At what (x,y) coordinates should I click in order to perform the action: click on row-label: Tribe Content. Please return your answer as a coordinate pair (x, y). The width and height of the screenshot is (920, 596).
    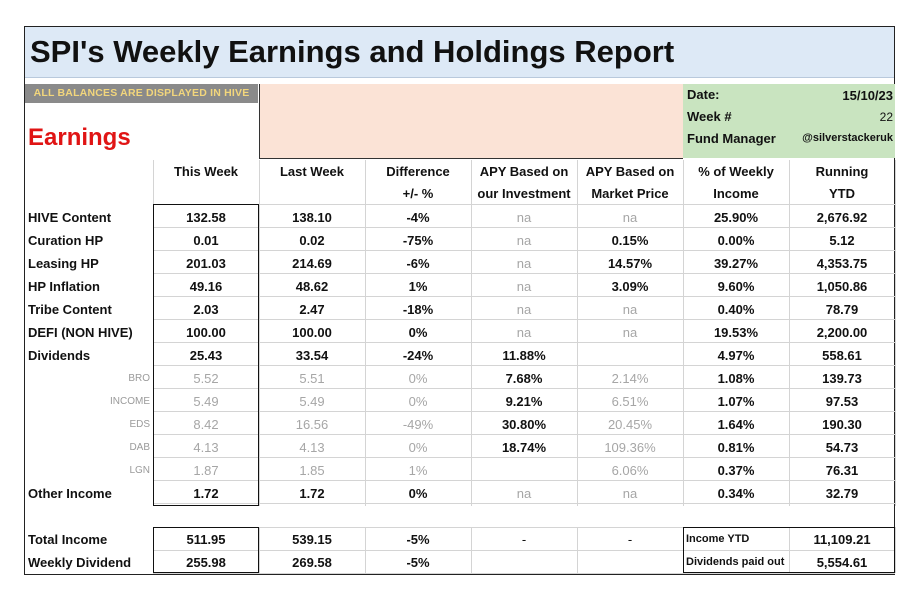
    Looking at the image, I should click on (70, 309).